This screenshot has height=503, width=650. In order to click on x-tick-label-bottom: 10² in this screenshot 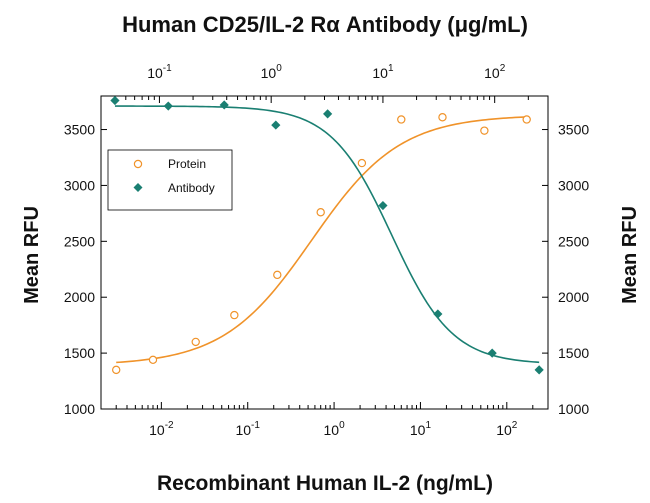, I will do `click(507, 429)`.